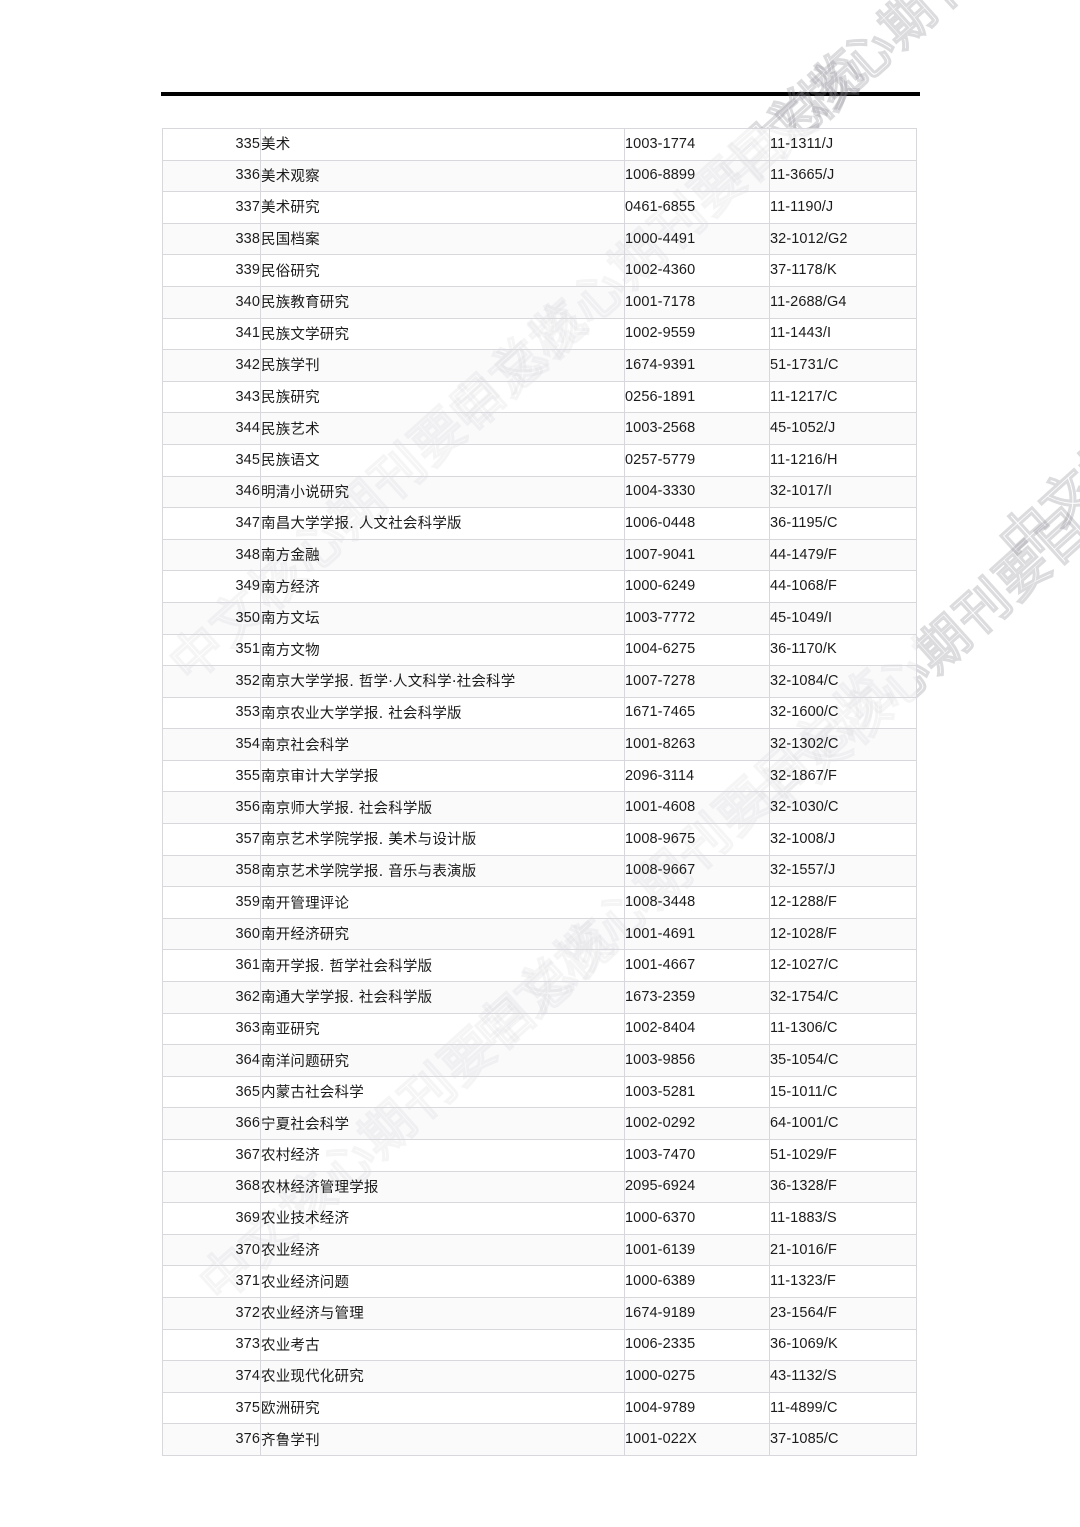 This screenshot has width=1080, height=1527. What do you see at coordinates (843, 523) in the screenshot?
I see `cn-code-cell: 36-1195/C` at bounding box center [843, 523].